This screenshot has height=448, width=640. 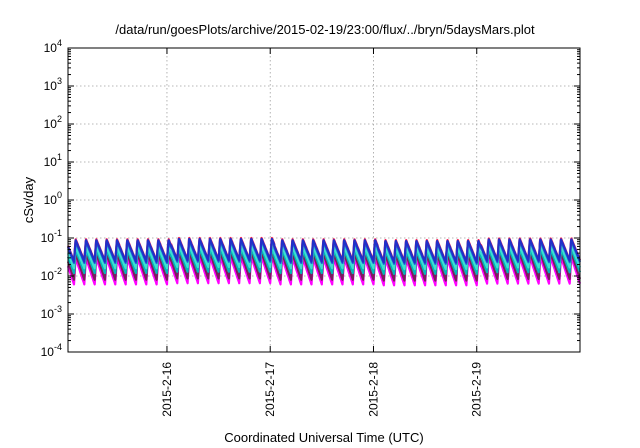 What do you see at coordinates (53, 160) in the screenshot?
I see `y-tick-label: 10¹` at bounding box center [53, 160].